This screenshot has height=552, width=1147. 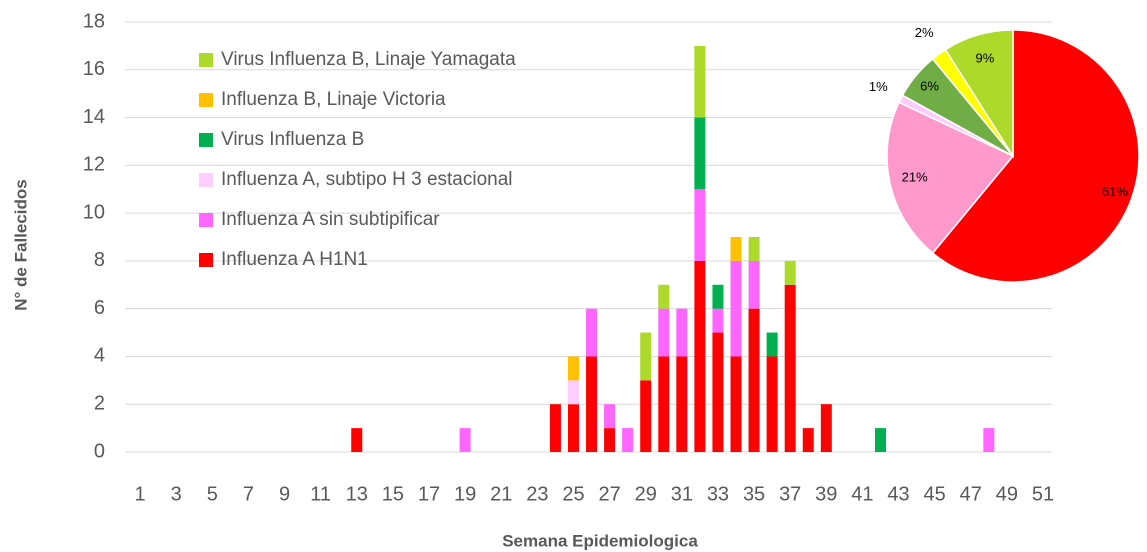 I want to click on x-tick-label: 5, so click(x=212, y=494).